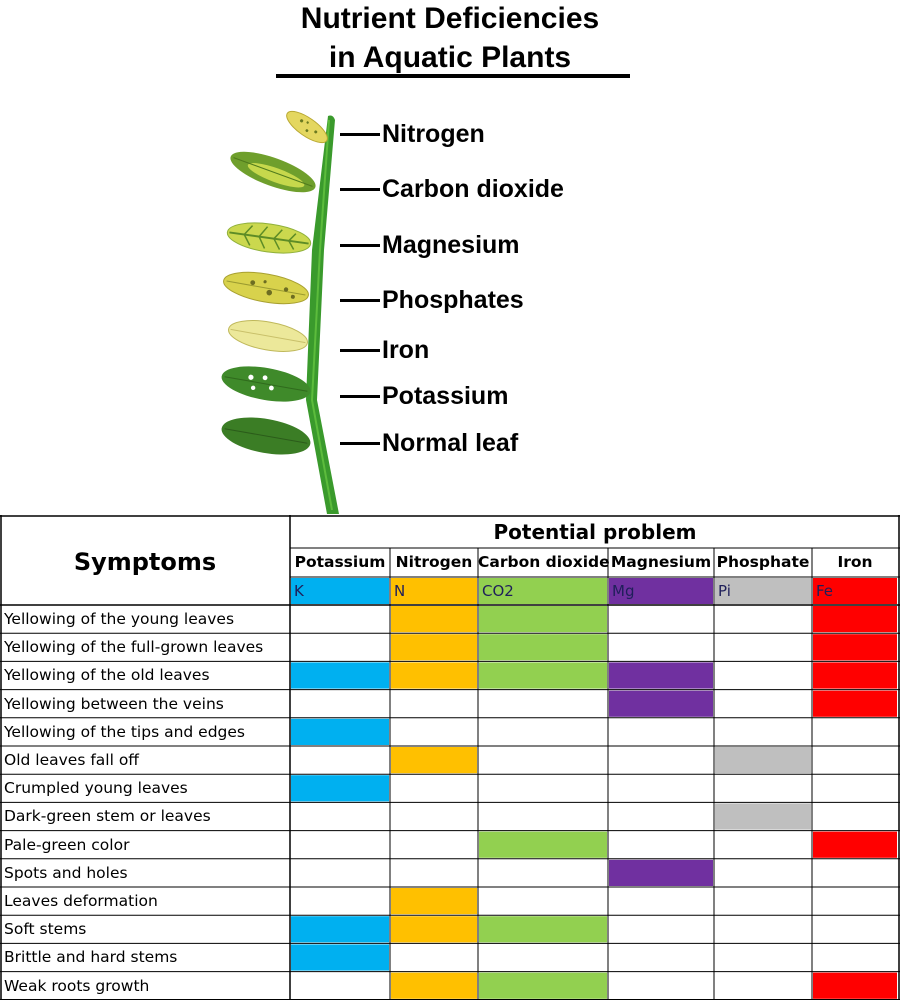 Image resolution: width=900 pixels, height=1000 pixels. What do you see at coordinates (124, 731) in the screenshot?
I see `symptom-label: Yellowing of the tips and edges` at bounding box center [124, 731].